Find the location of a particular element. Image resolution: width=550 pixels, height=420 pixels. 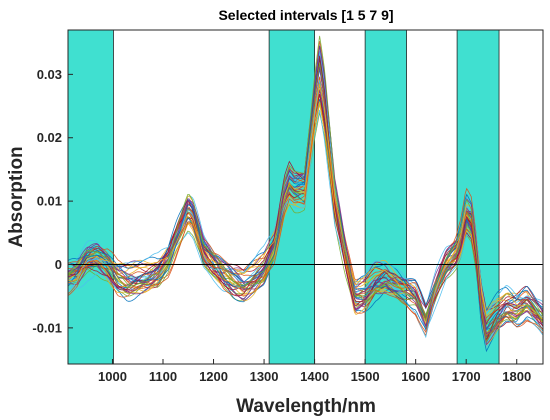

x-tick-label: 1600 is located at coordinates (415, 376).